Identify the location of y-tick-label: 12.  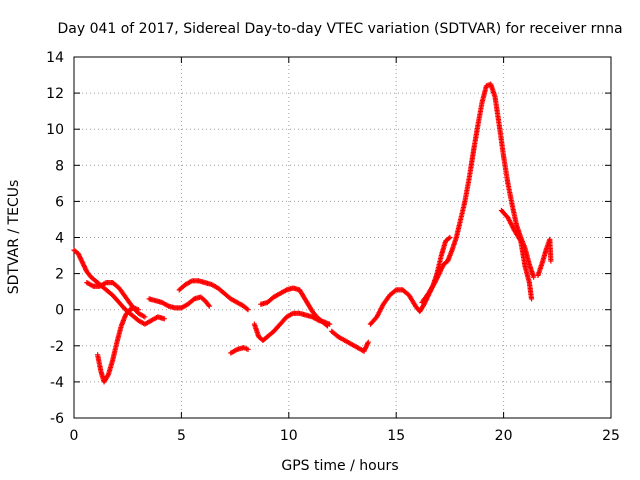
(55, 94).